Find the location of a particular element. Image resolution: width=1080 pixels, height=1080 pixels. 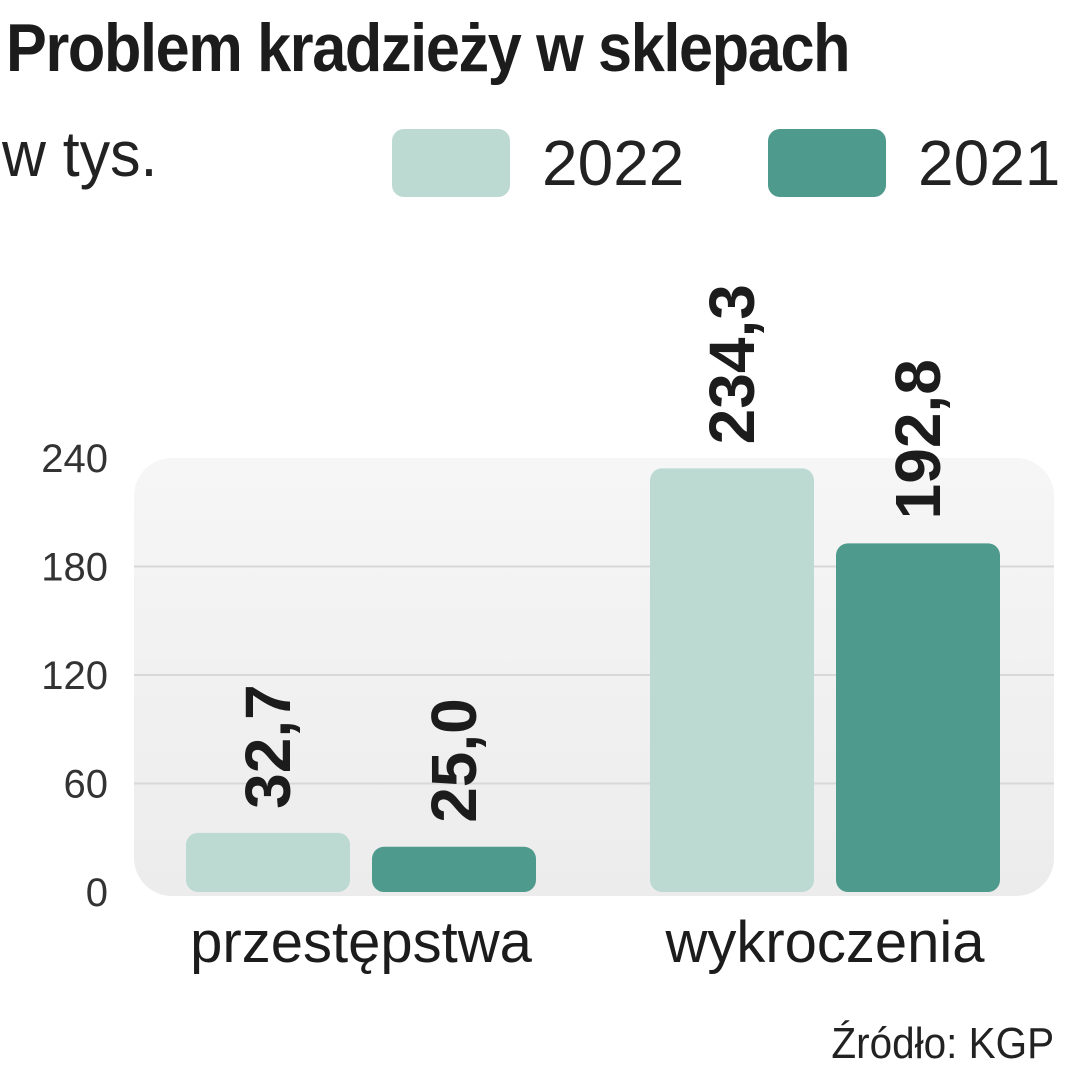

bar-wykroczenia-2022 is located at coordinates (732, 680).